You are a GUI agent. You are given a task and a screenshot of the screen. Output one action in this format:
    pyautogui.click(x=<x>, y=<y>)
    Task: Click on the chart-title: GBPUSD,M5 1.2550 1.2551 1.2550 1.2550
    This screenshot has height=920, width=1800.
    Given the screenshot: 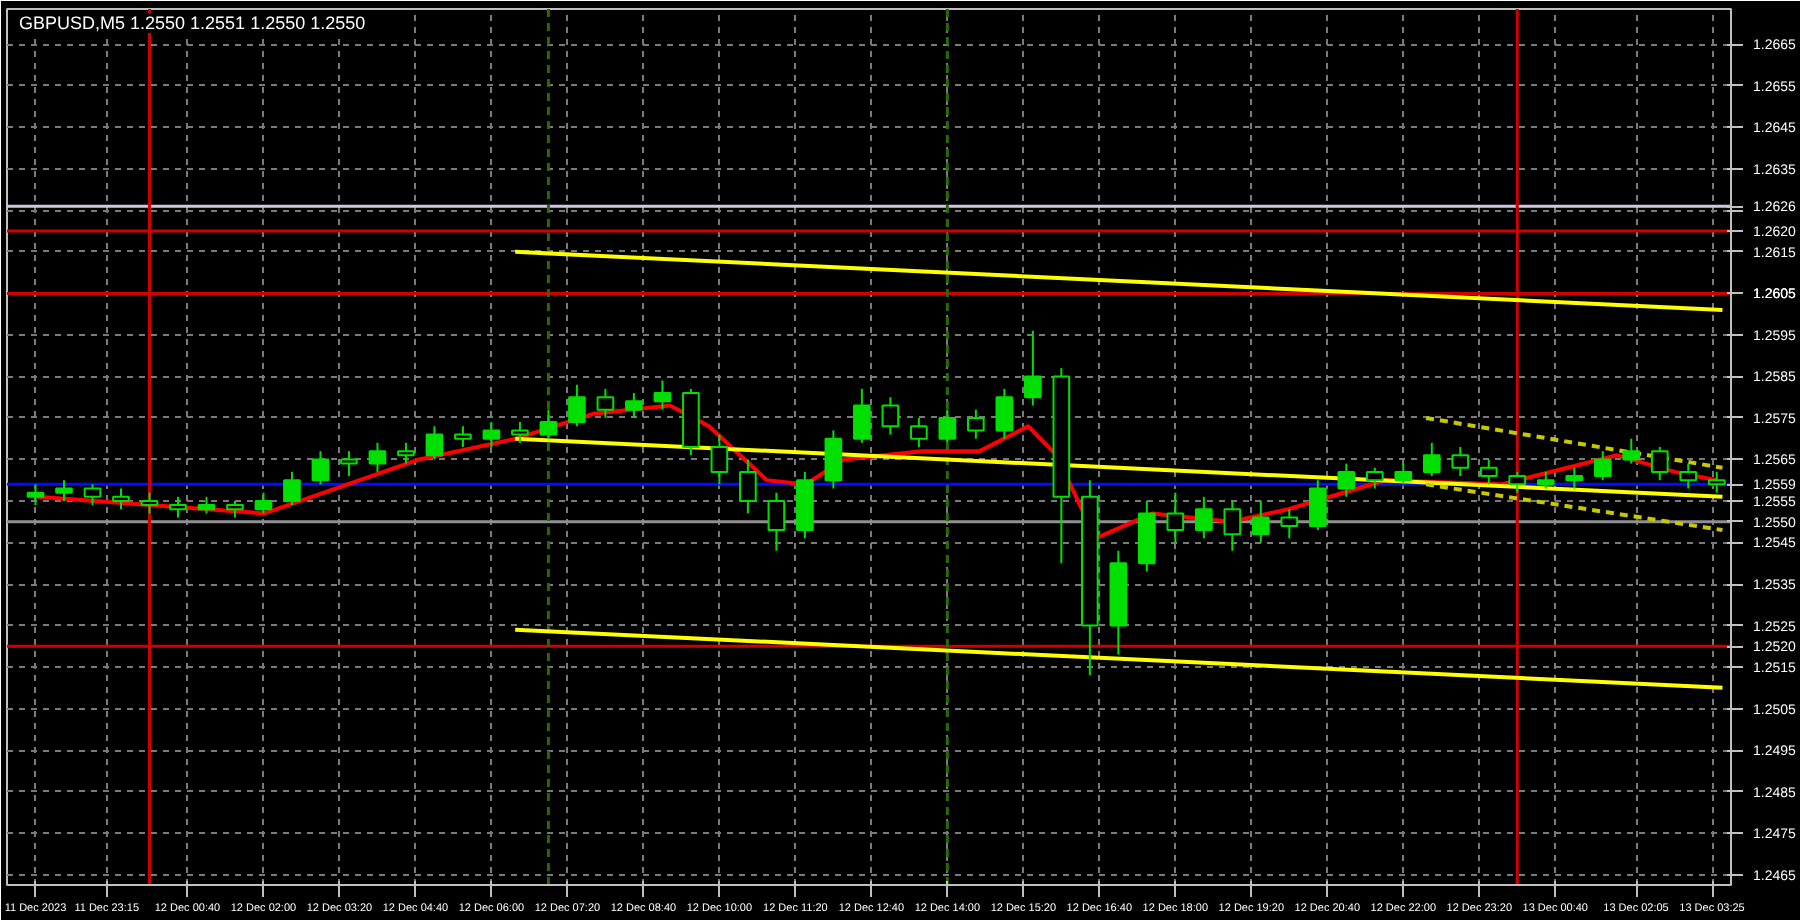 What is the action you would take?
    pyautogui.click(x=192, y=23)
    